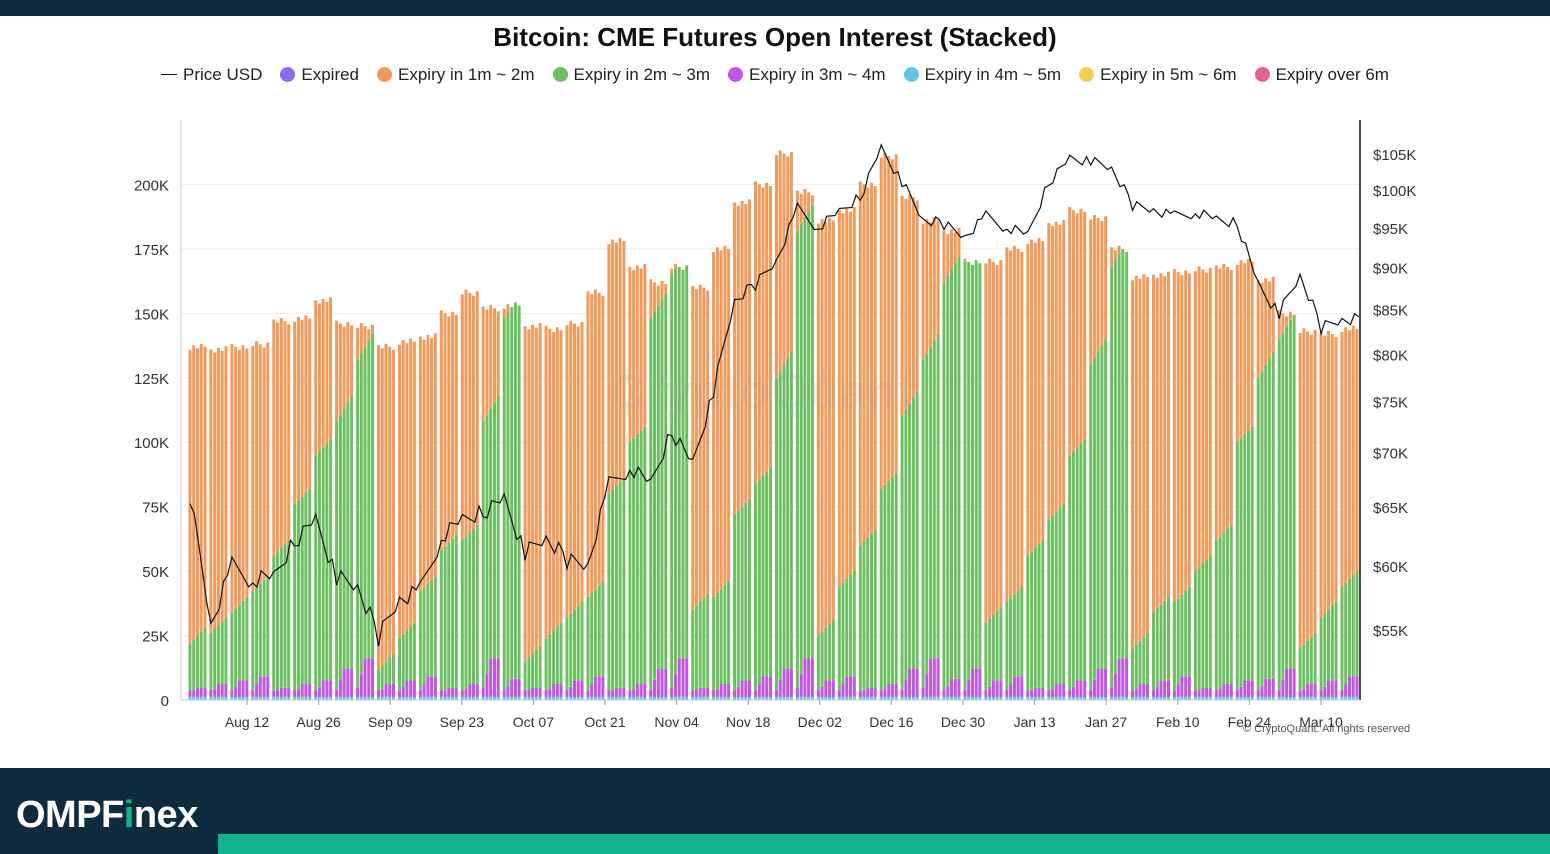 This screenshot has height=854, width=1550. What do you see at coordinates (807, 75) in the screenshot?
I see `legend-item-4: Expiry in 3m ~ 4m` at bounding box center [807, 75].